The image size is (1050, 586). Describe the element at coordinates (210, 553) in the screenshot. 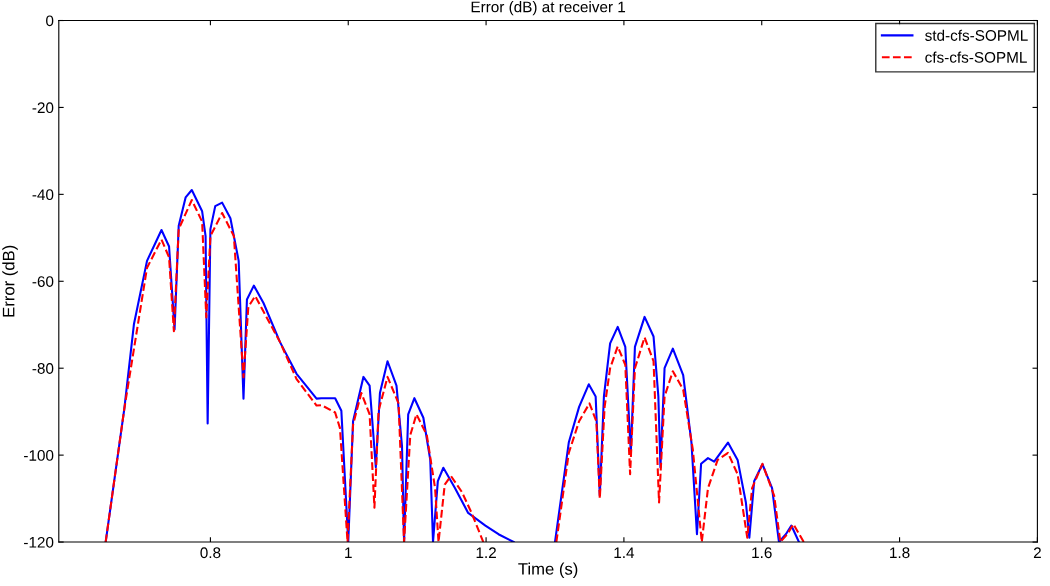

I see `x-tick-label: 0.8` at that location.